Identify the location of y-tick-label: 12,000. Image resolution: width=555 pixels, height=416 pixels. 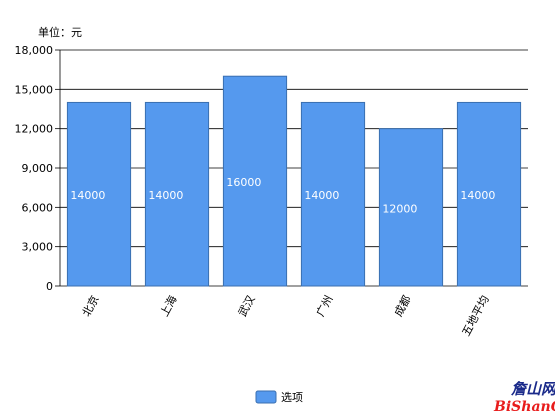
(34, 129).